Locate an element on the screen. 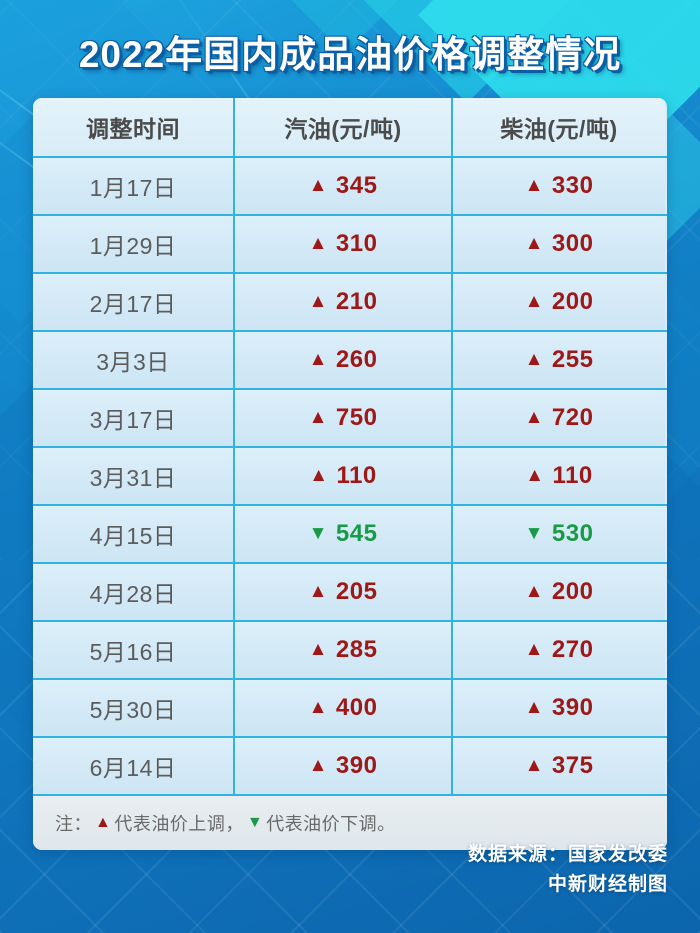  cell-gasoline: ▲ 110 is located at coordinates (344, 476).